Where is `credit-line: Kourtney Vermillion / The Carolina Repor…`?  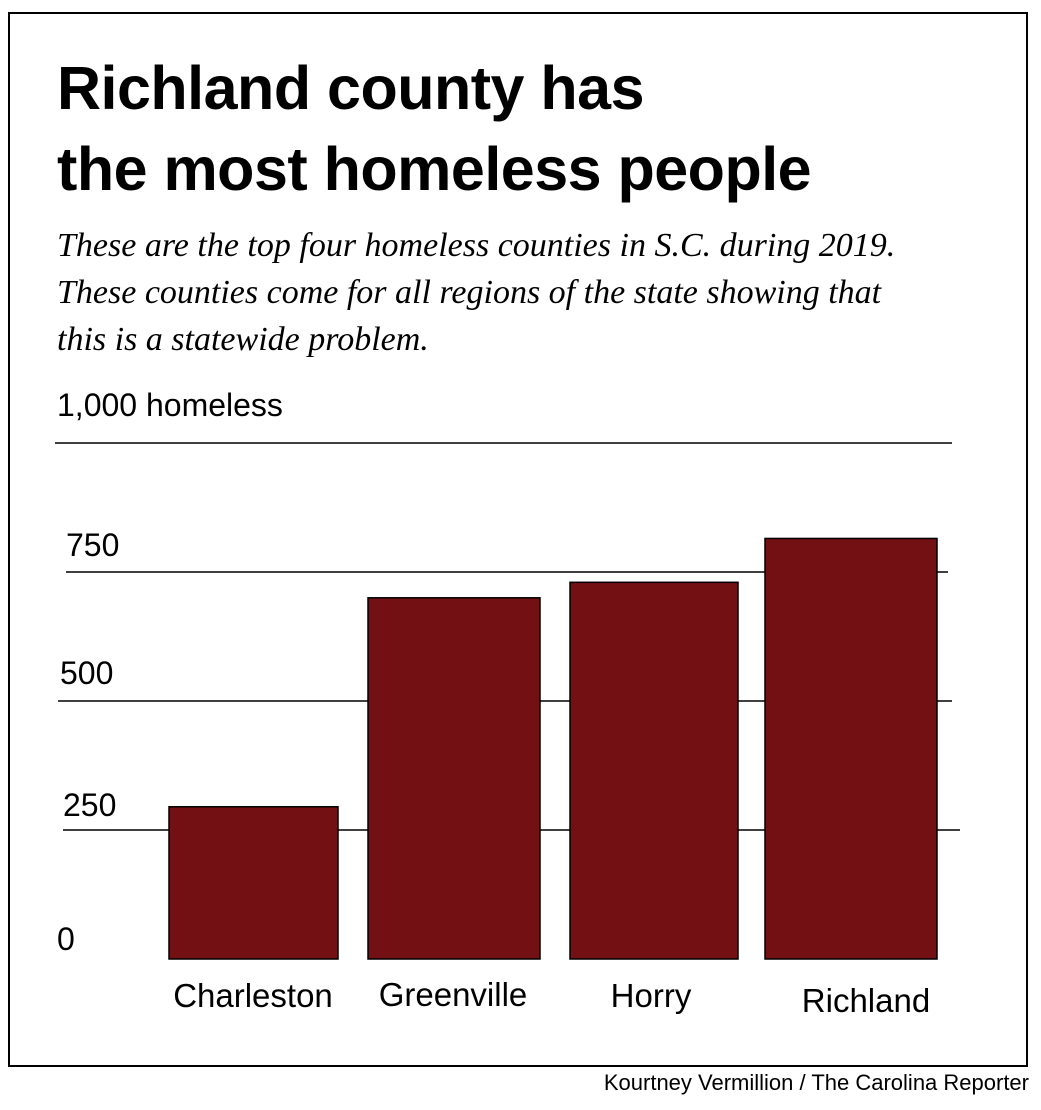 credit-line: Kourtney Vermillion / The Carolina Repor… is located at coordinates (816, 1082).